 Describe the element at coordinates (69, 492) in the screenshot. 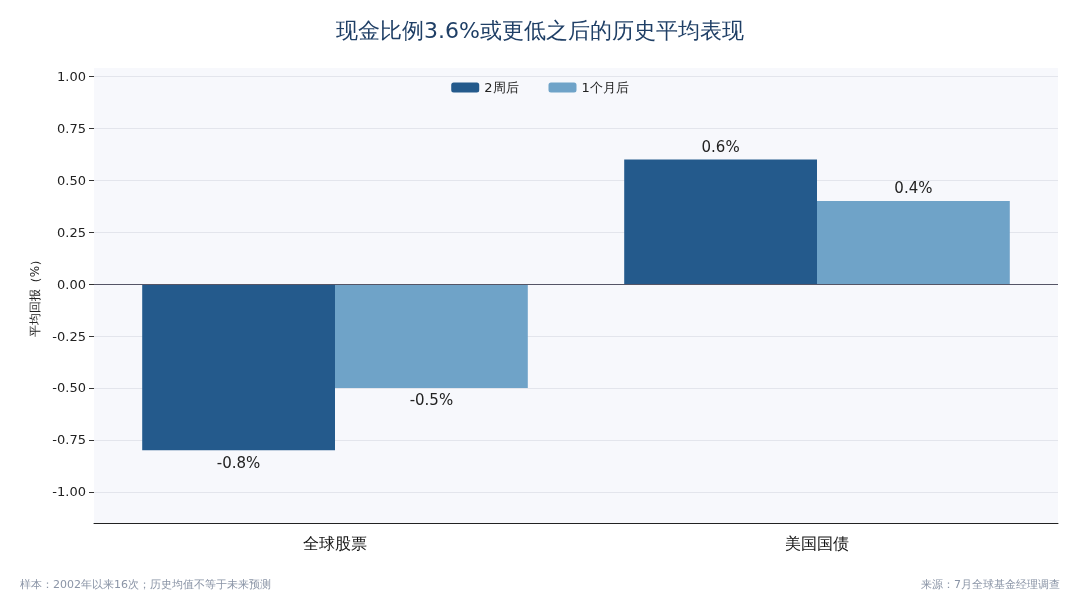

I see `y-tick-label: -1.00` at that location.